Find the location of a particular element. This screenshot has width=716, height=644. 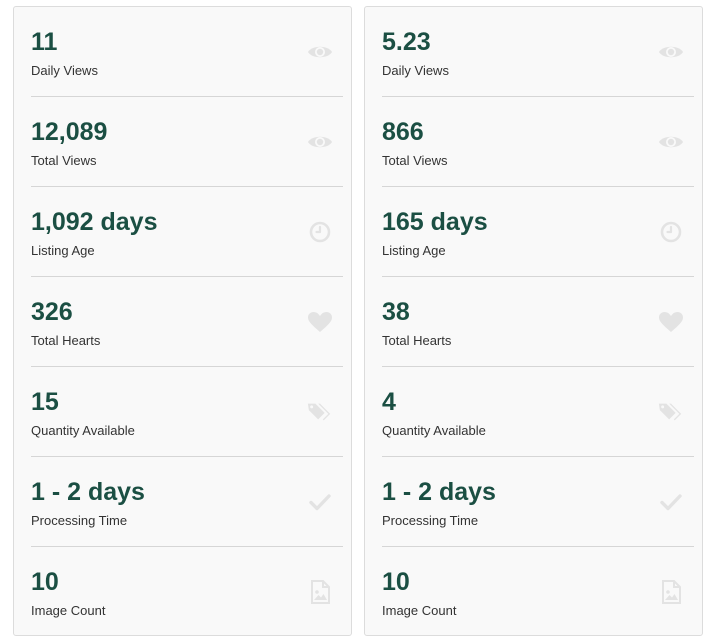

stat-value: 11 is located at coordinates (44, 42).